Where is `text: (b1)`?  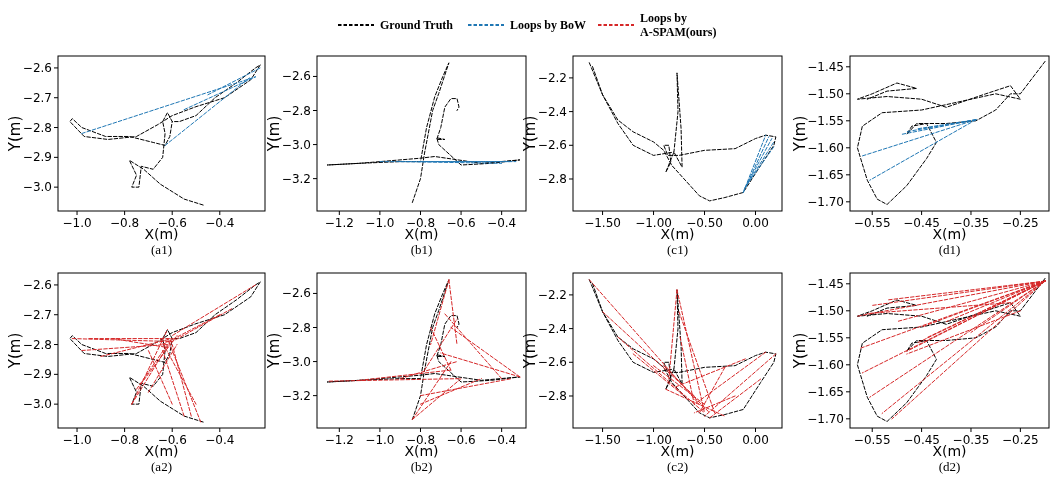
text: (b1) is located at coordinates (421, 249).